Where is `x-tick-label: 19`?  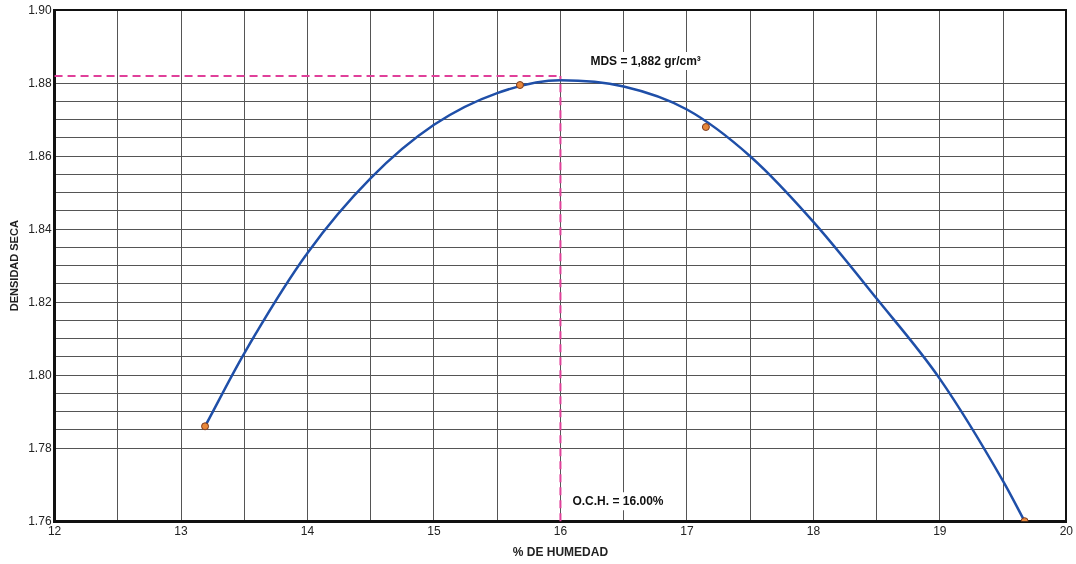 x-tick-label: 19 is located at coordinates (940, 530).